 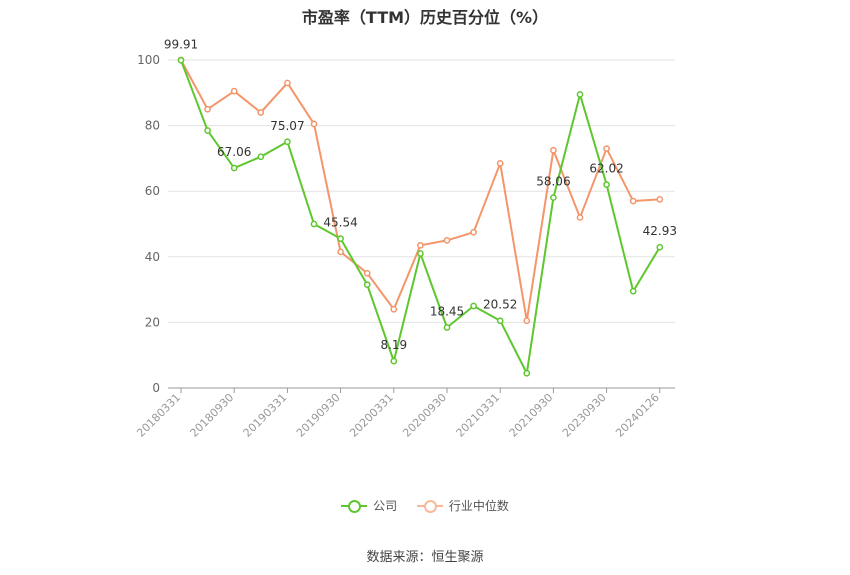 I want to click on legend-label-company: 公司, so click(x=385, y=506).